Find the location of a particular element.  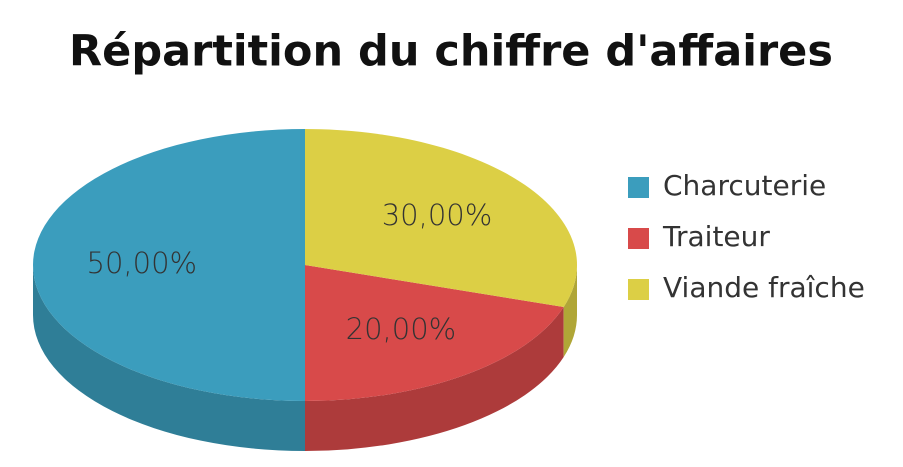

legend-label: Charcuterie is located at coordinates (744, 185).